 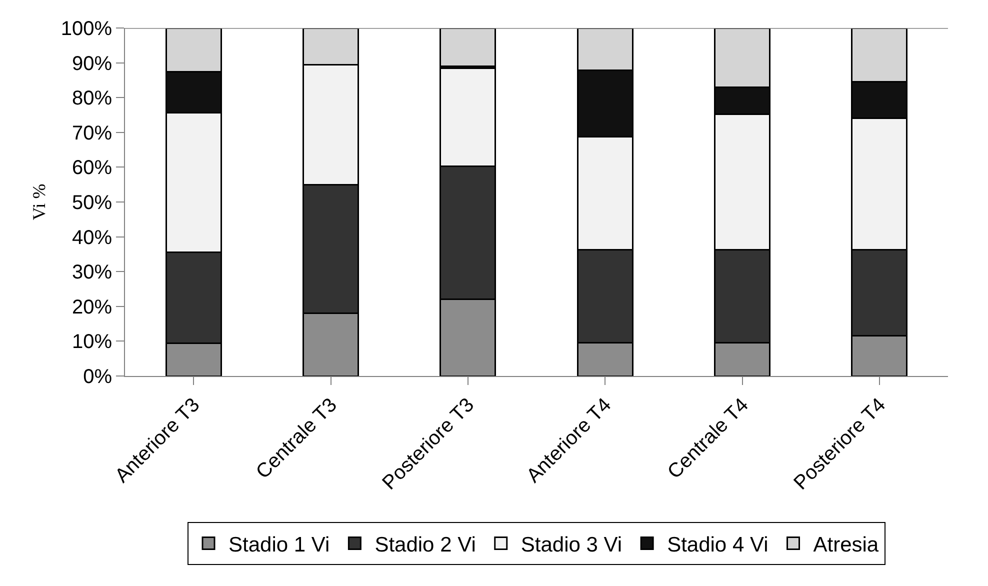 I want to click on legend-label: Stadio 4 Vi, so click(x=717, y=545).